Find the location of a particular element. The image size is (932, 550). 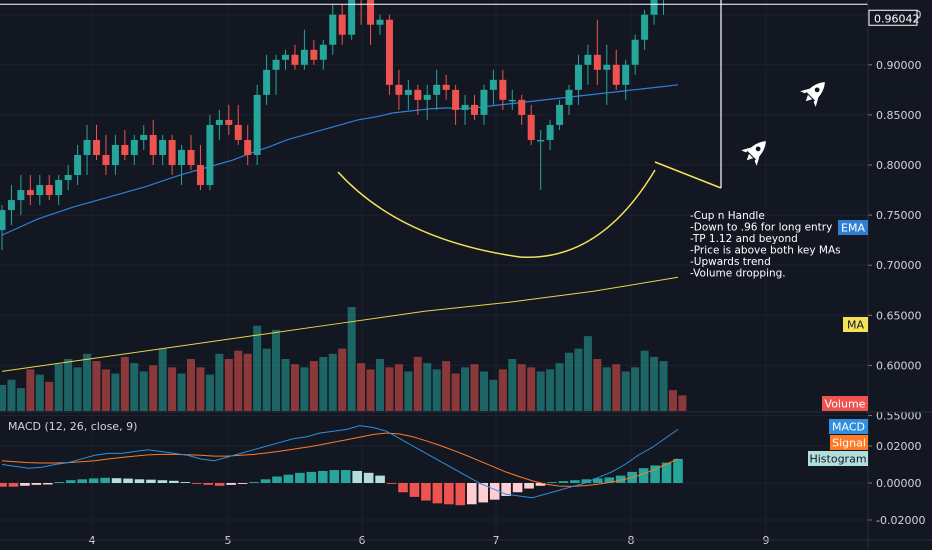

y-tick-label: 0.55000 is located at coordinates (899, 416).